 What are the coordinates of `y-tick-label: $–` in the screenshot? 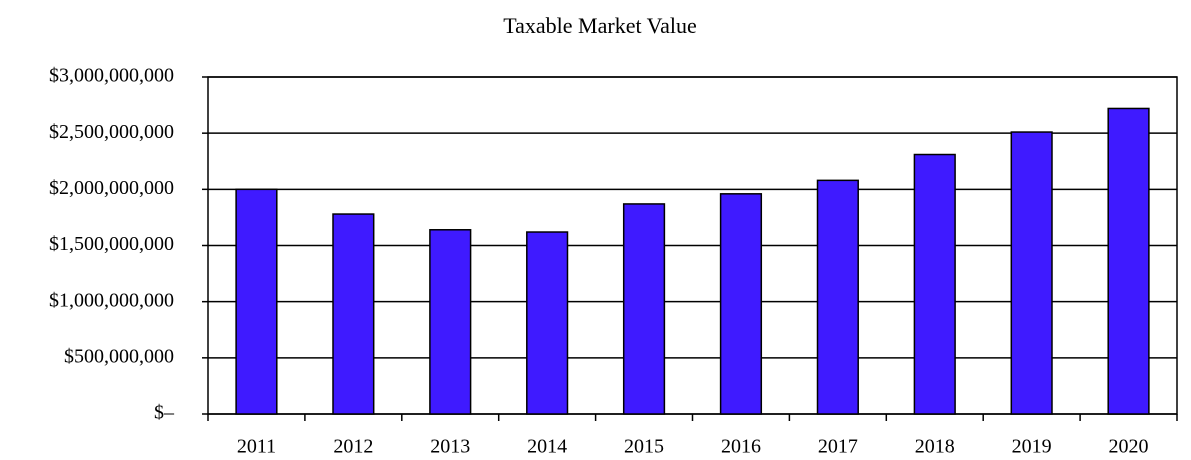 It's located at (164, 413).